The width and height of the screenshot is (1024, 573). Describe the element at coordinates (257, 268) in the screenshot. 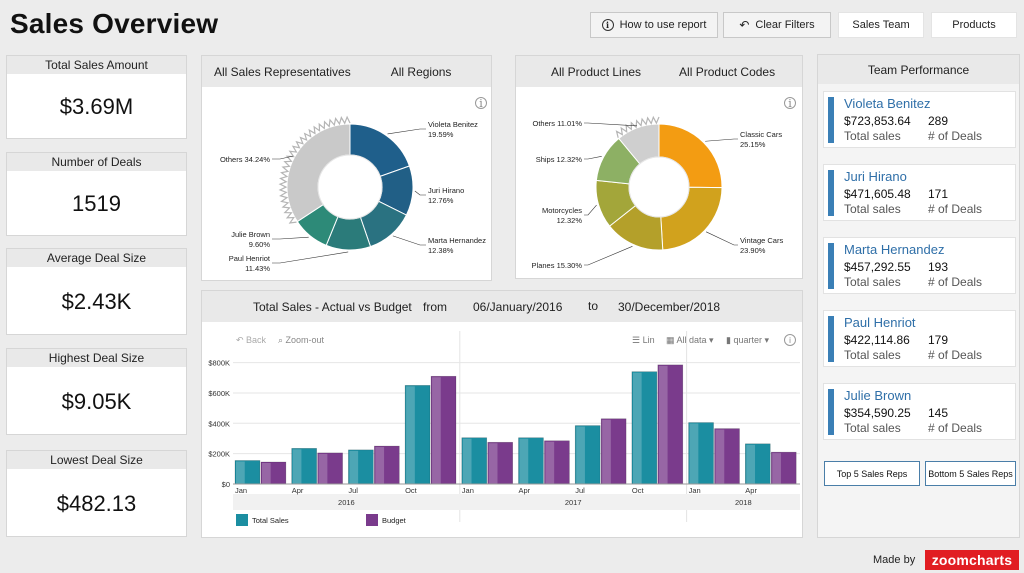

I see `slice-label: 11.43%` at that location.